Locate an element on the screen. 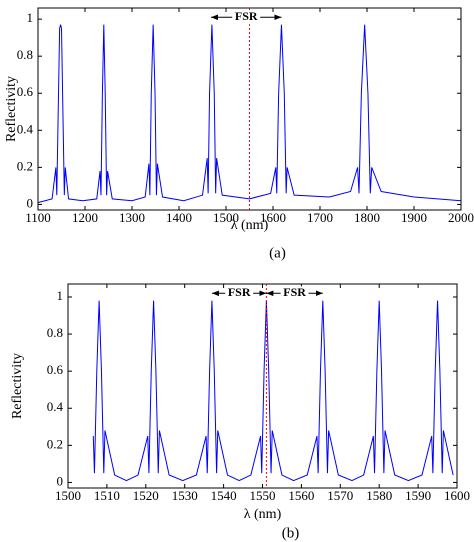 Image resolution: width=474 pixels, height=542 pixels. x-tick-label: 1300 is located at coordinates (132, 217).